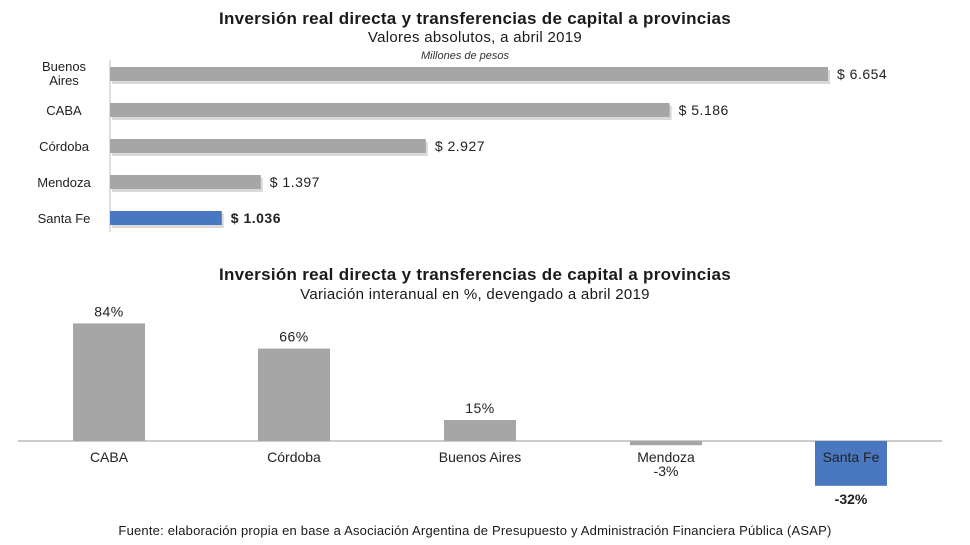 This screenshot has height=545, width=970. What do you see at coordinates (295, 182) in the screenshot?
I see `chart1-data-label-mendoza: $ 1.397` at bounding box center [295, 182].